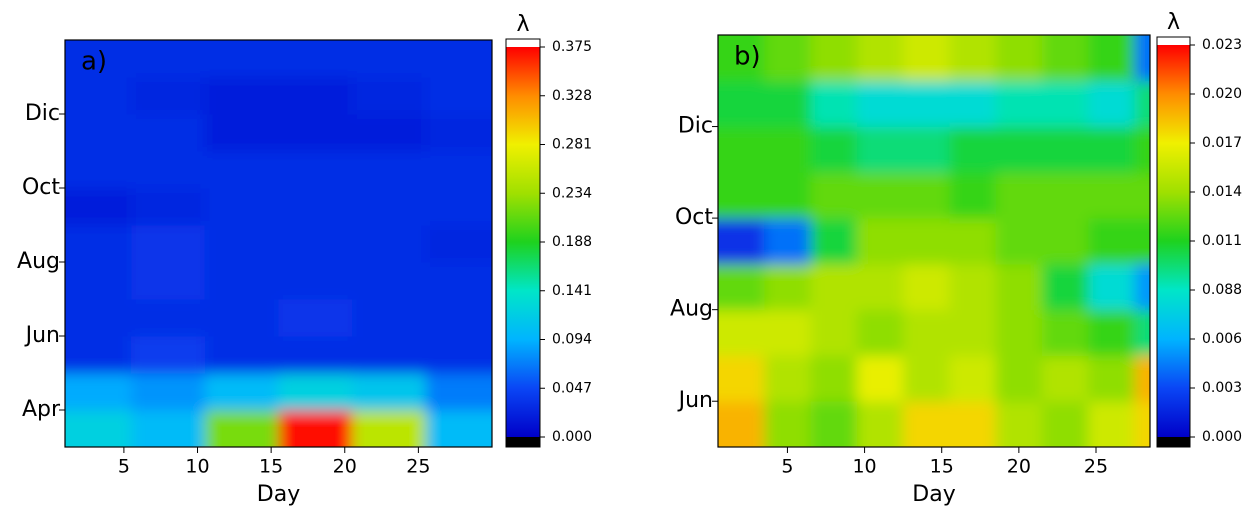 The height and width of the screenshot is (516, 1260). I want to click on colorbar-tick-label: 0.011, so click(1222, 241).